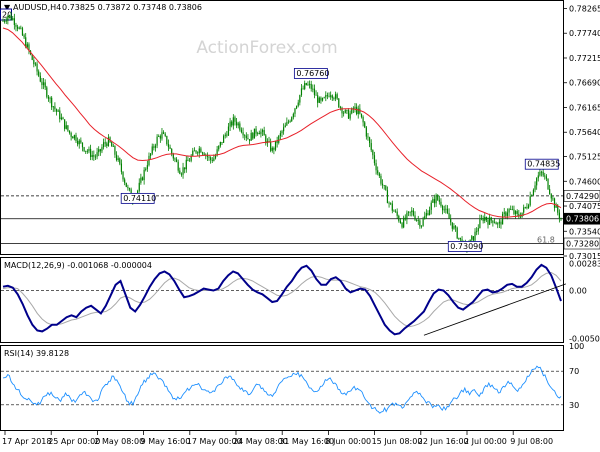  What do you see at coordinates (485, 441) in the screenshot?
I see `time-tick-label: 2 Jul 00:00` at bounding box center [485, 441].